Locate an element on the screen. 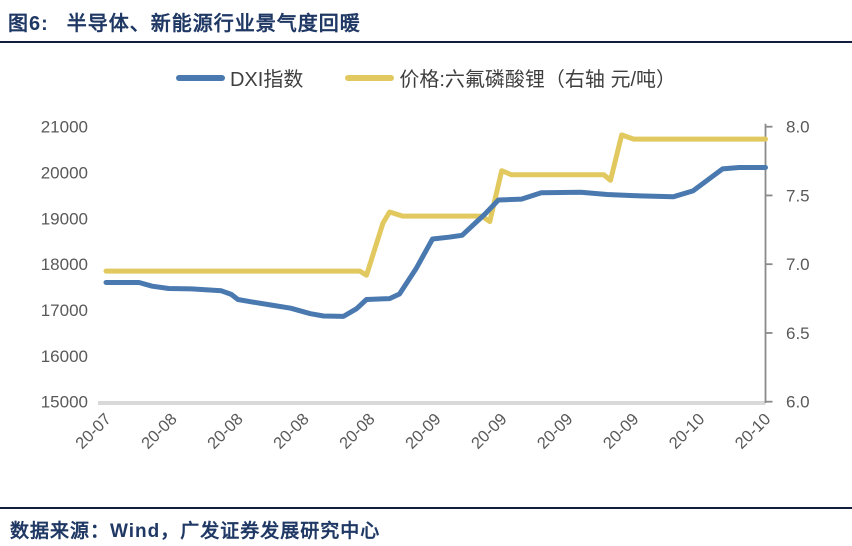  left-axis-tick-label: 15000 is located at coordinates (64, 402).